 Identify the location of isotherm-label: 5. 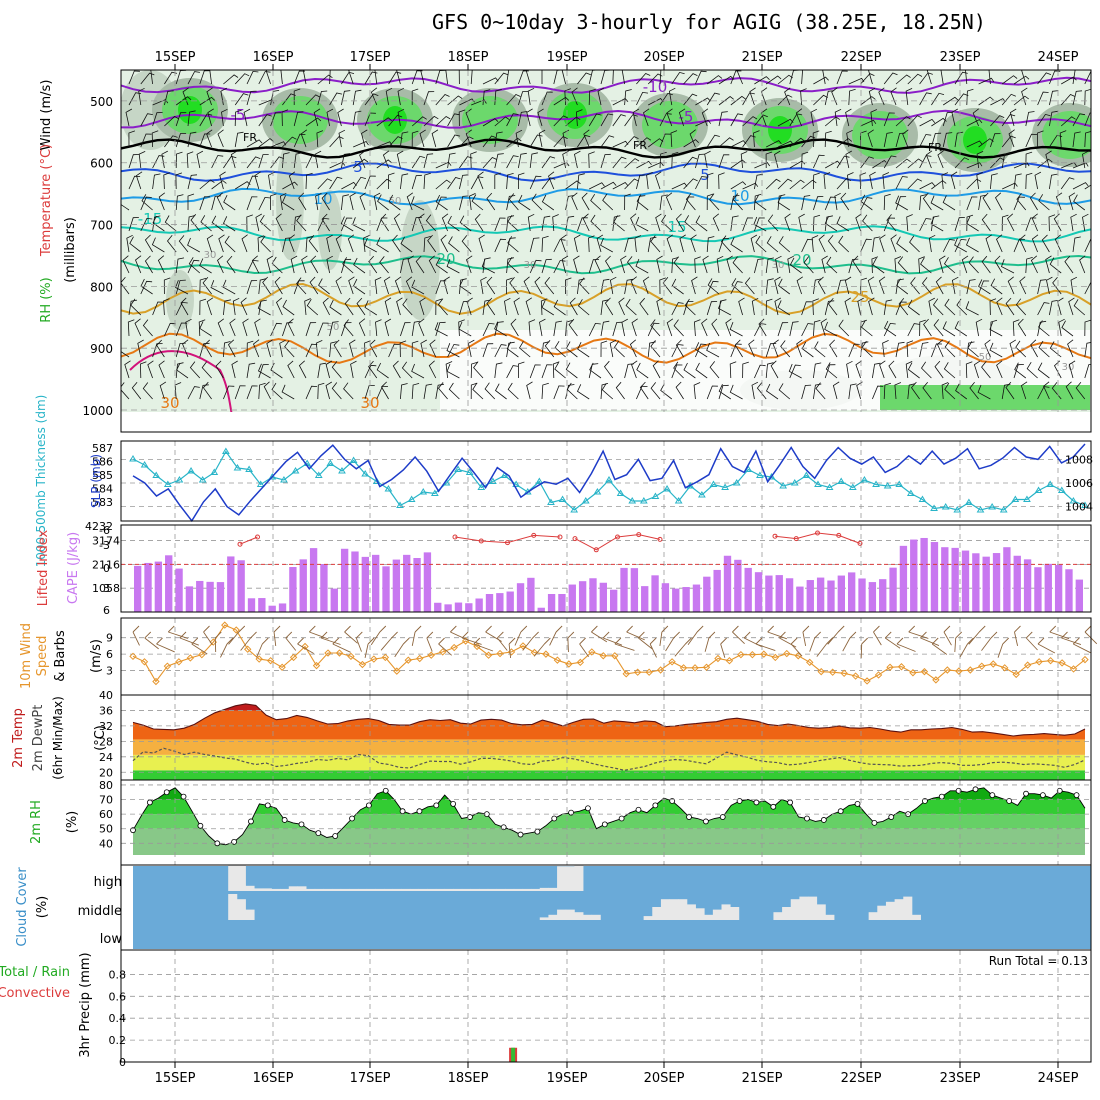
(358, 167).